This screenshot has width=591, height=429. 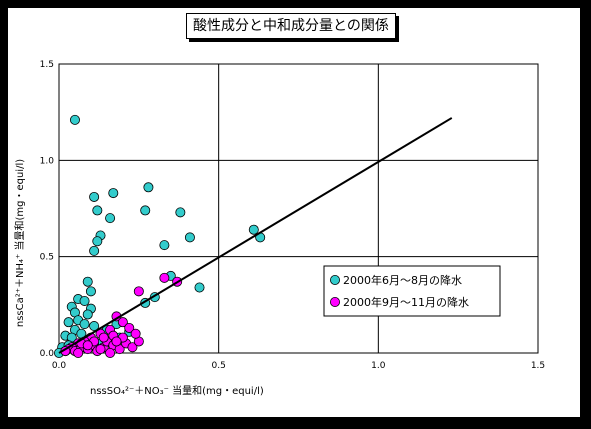 I want to click on x-tick-label: 1.5, so click(x=538, y=366).